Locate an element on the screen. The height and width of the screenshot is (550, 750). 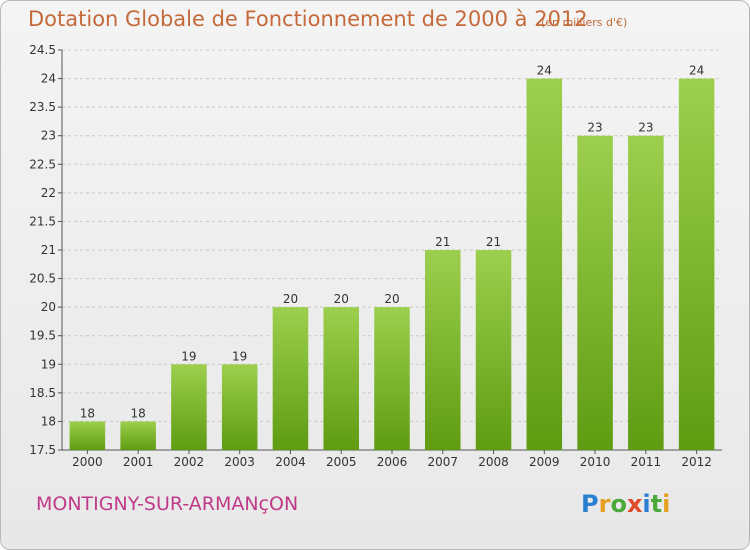
bar-2008 is located at coordinates (493, 350).